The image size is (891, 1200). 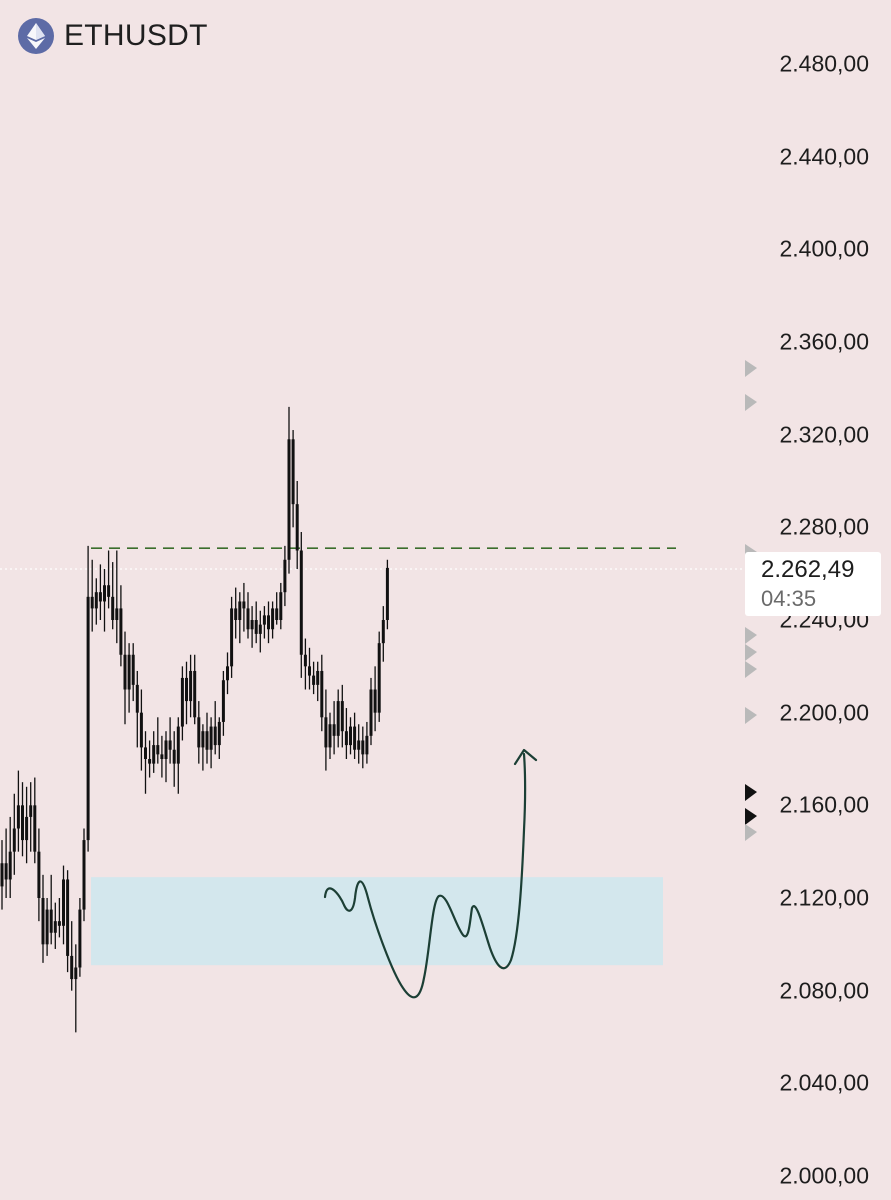 I want to click on projection-path-drawing, so click(x=425, y=875).